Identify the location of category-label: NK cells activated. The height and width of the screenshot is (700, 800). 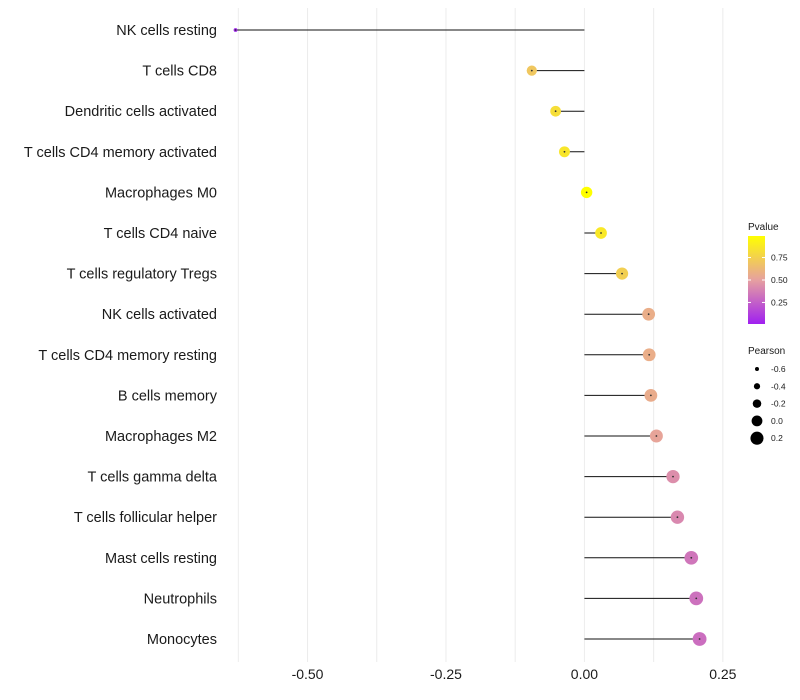
(159, 315).